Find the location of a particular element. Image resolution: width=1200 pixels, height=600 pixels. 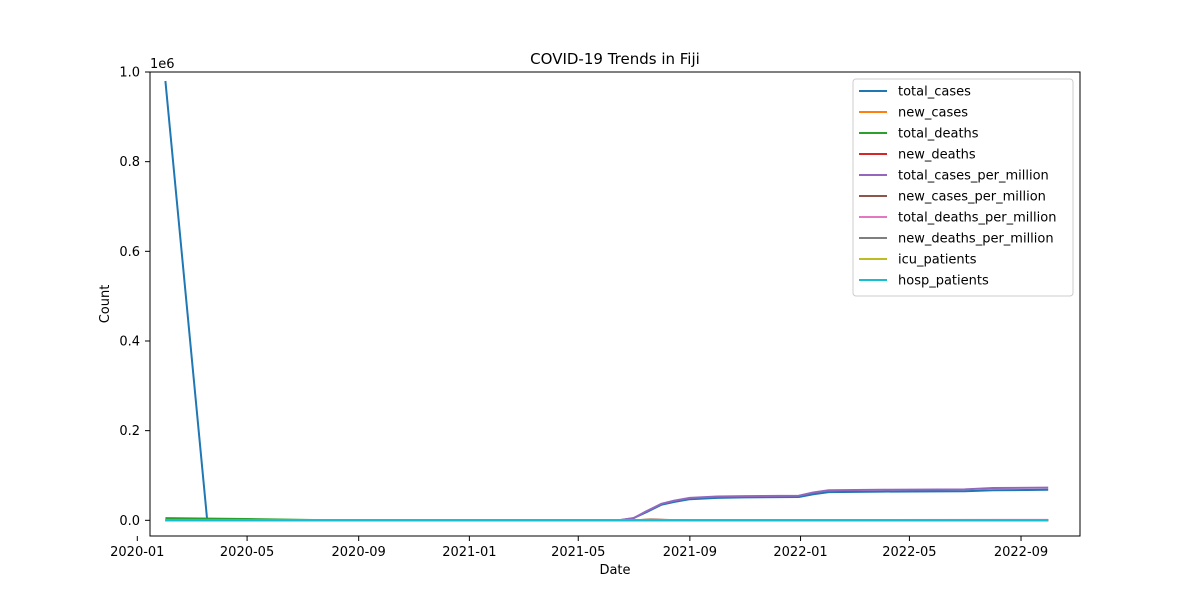

legend-label-new-deaths-per-million: new_deaths_per_million is located at coordinates (976, 239).